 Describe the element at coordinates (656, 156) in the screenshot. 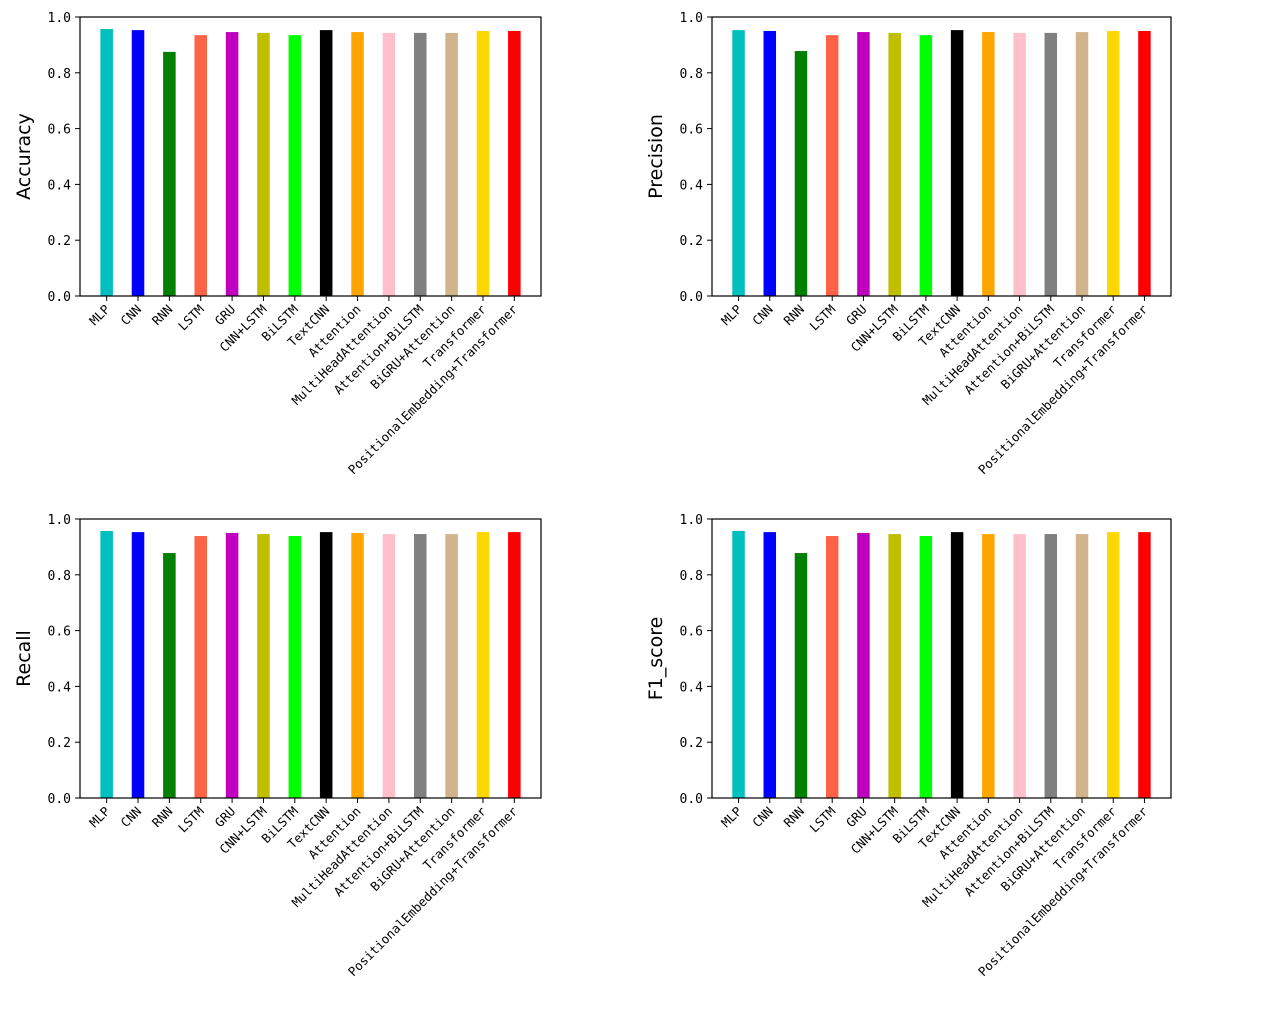

I see `y-axis-label: Precision` at that location.